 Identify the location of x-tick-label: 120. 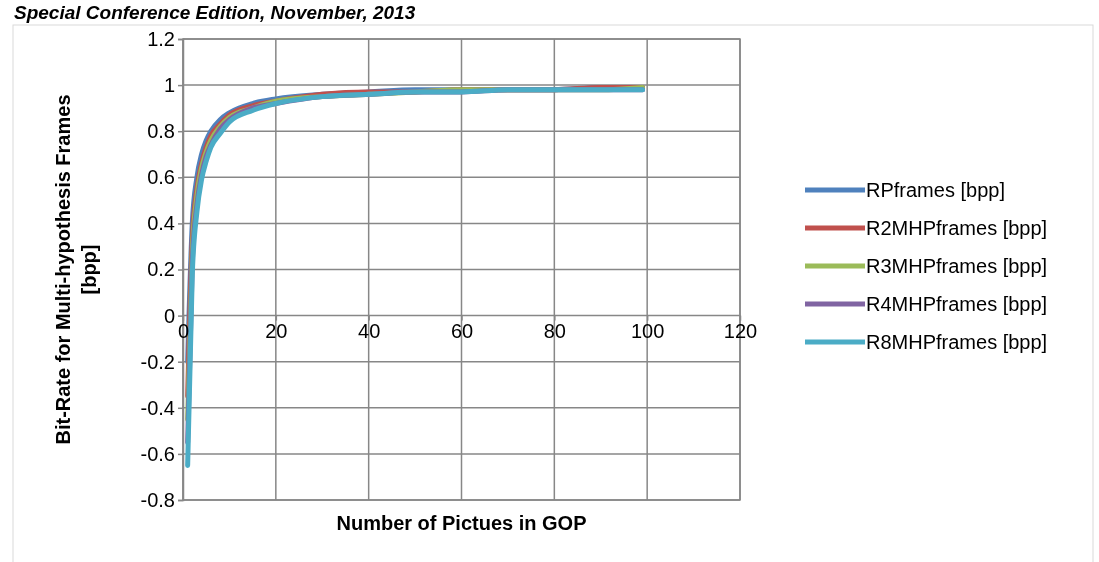
(740, 330).